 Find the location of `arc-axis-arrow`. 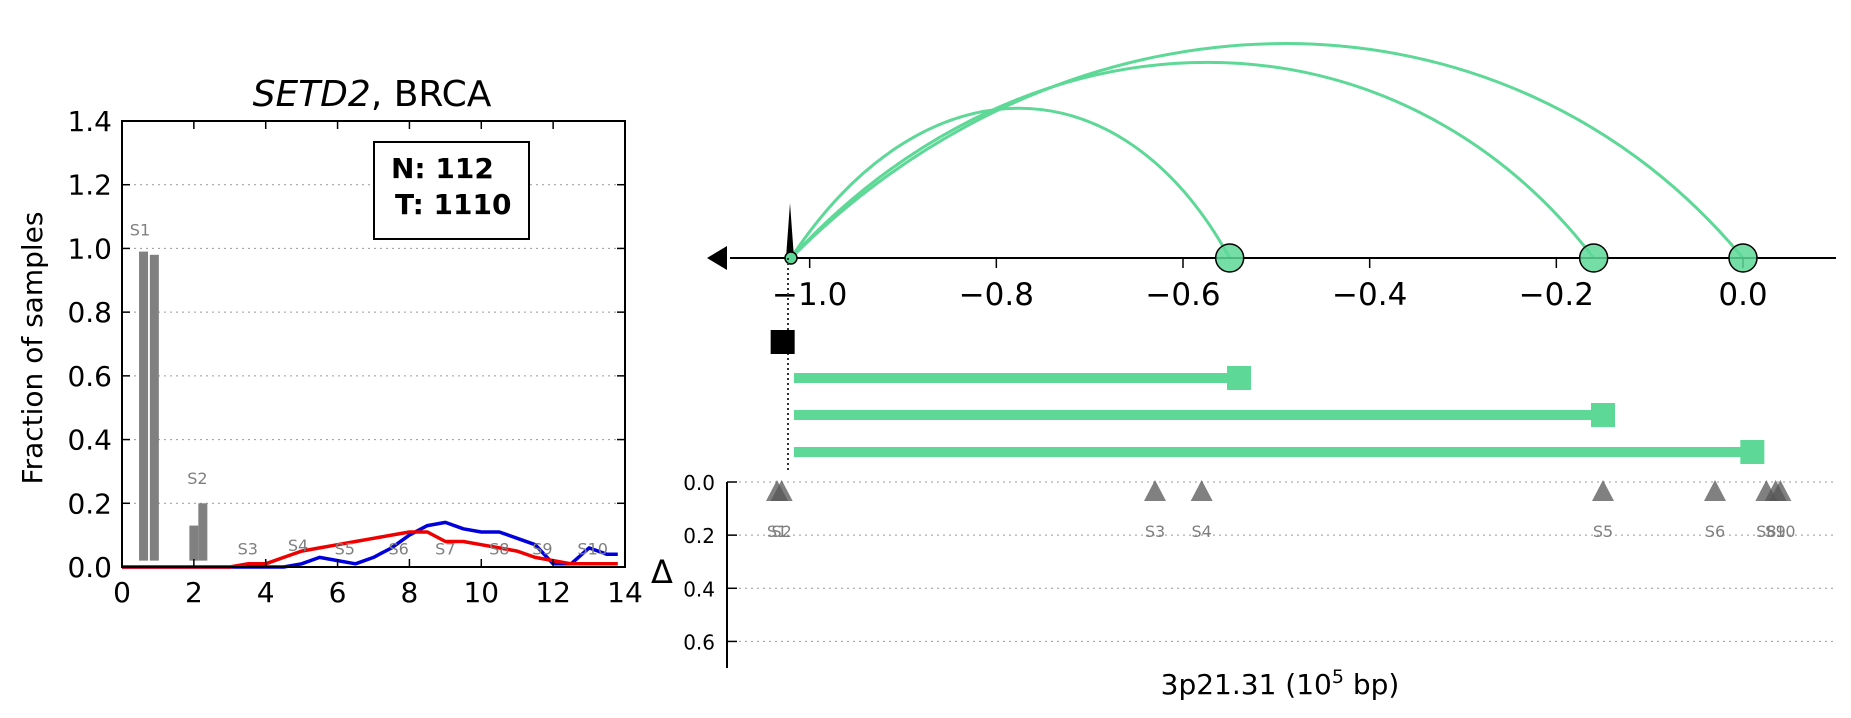

arc-axis-arrow is located at coordinates (717, 258).